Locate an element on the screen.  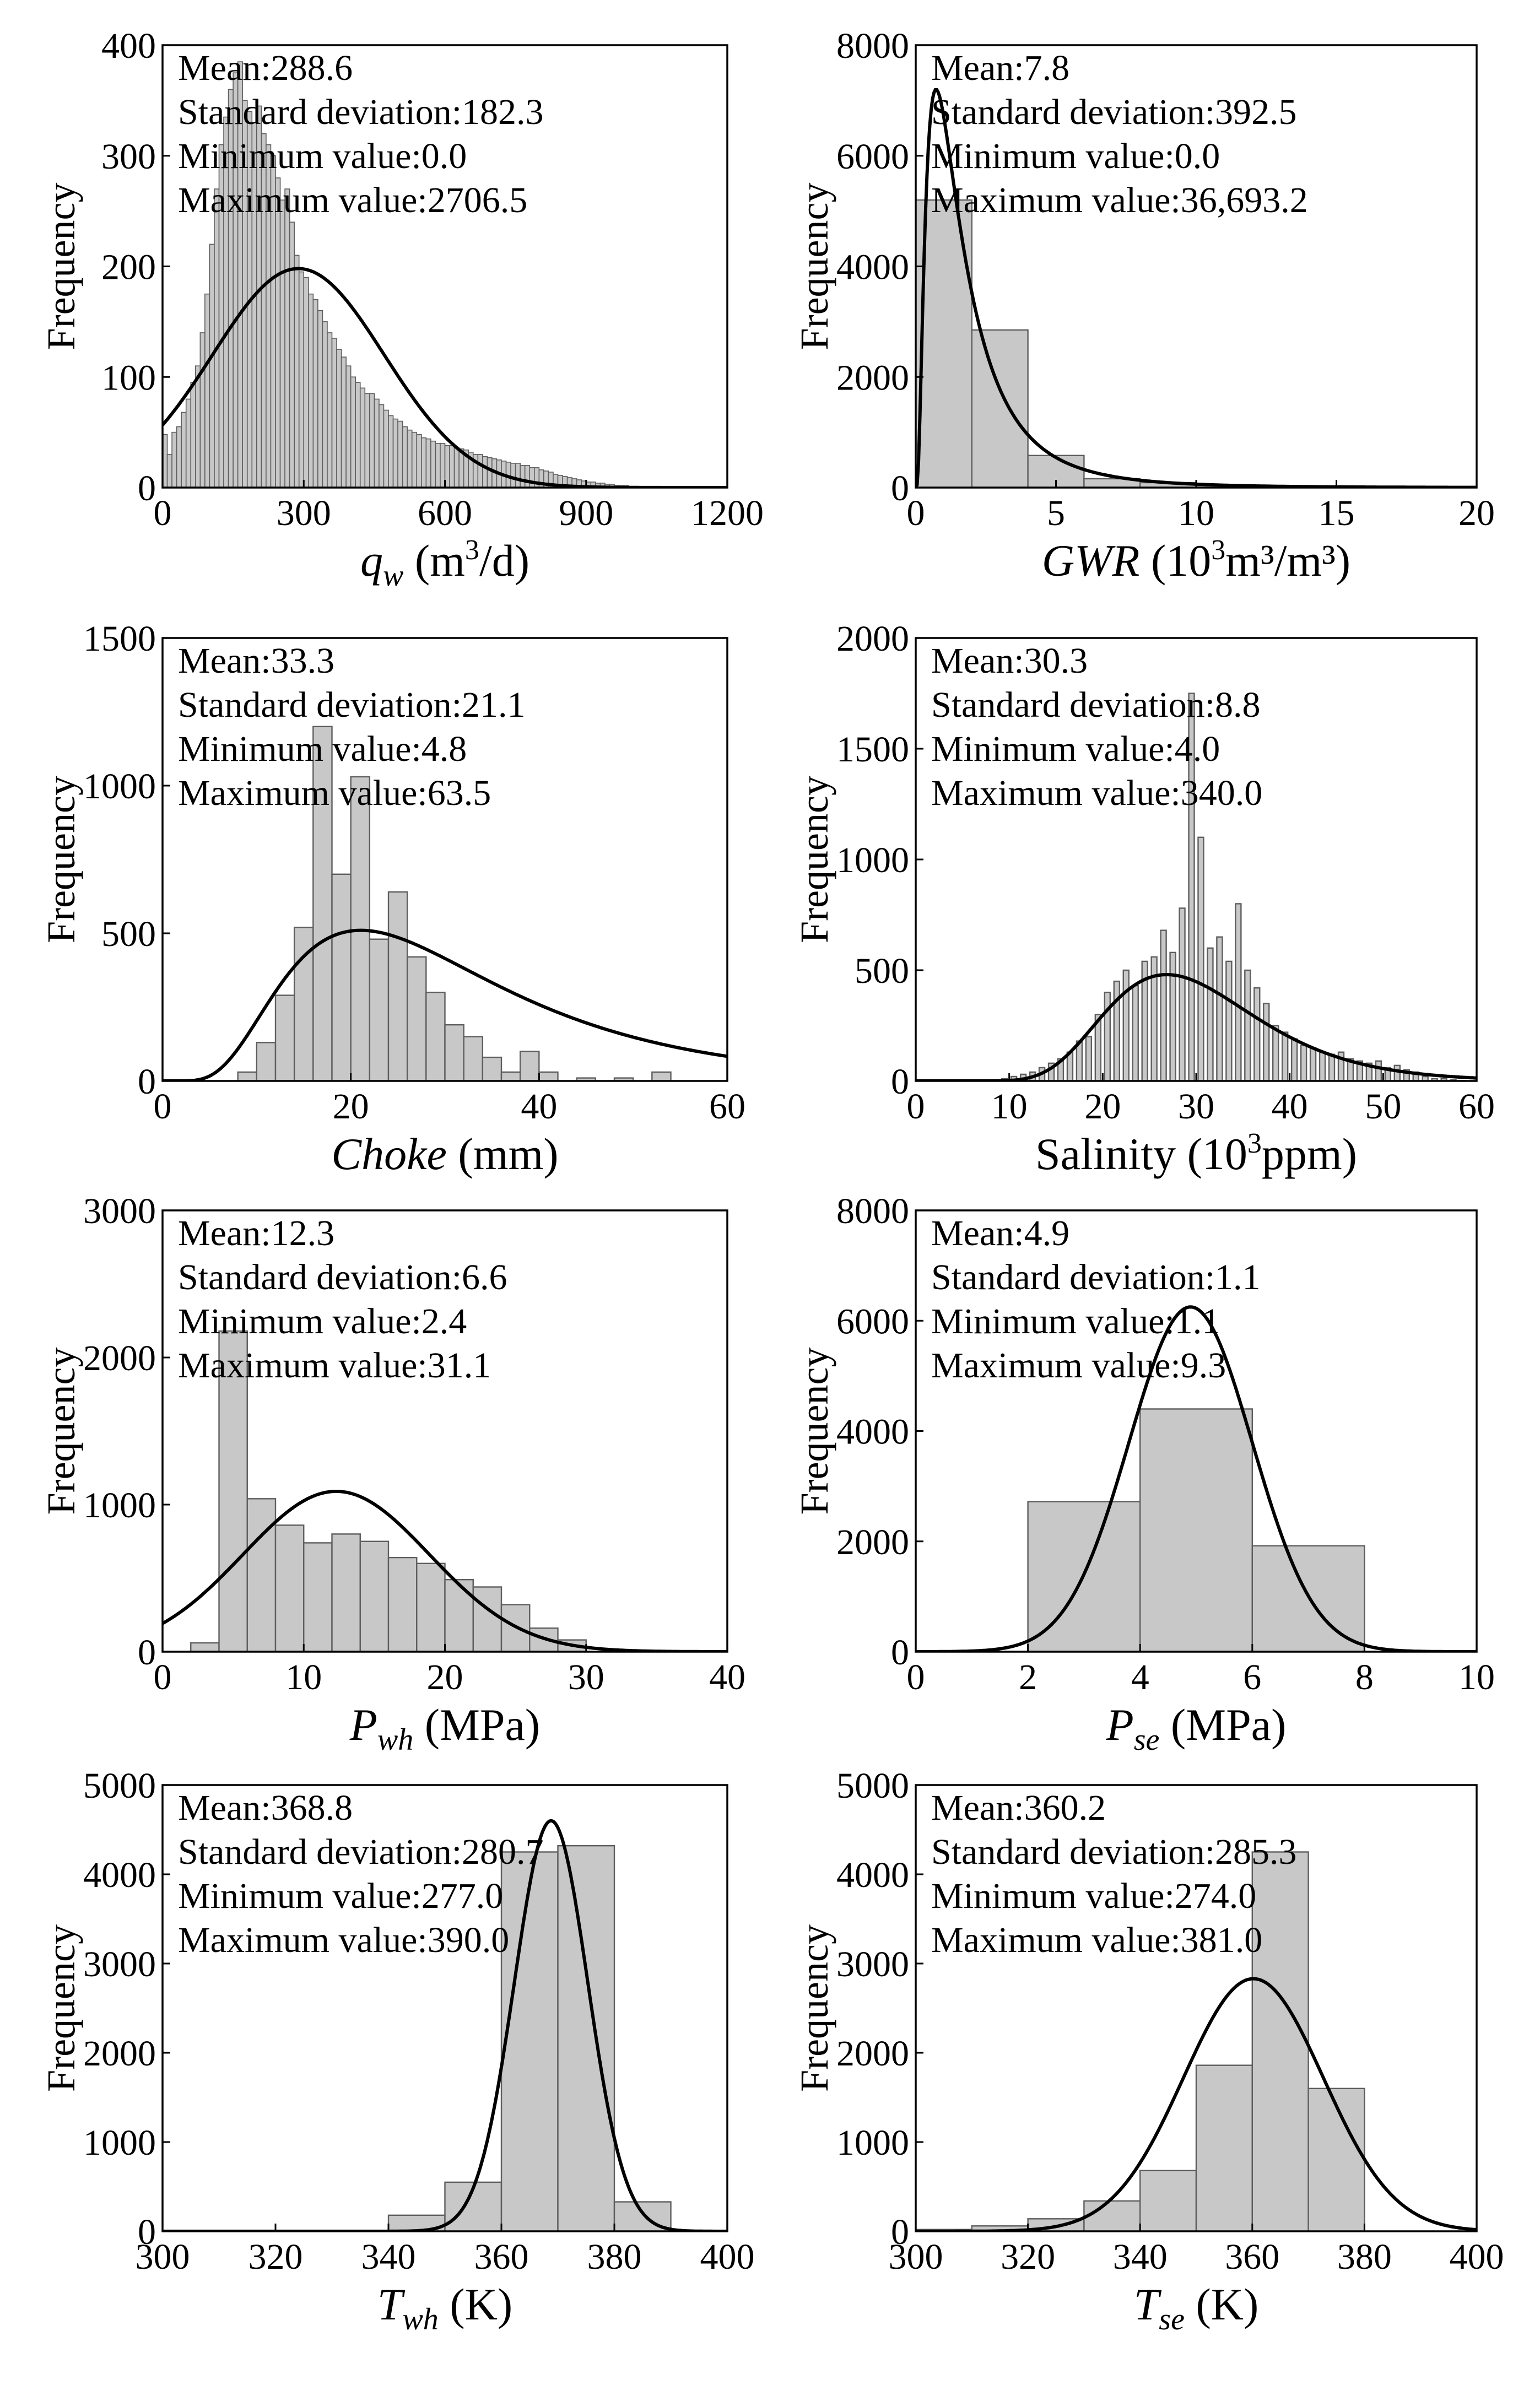
stat-line: Mean:288.6 is located at coordinates (265, 68).